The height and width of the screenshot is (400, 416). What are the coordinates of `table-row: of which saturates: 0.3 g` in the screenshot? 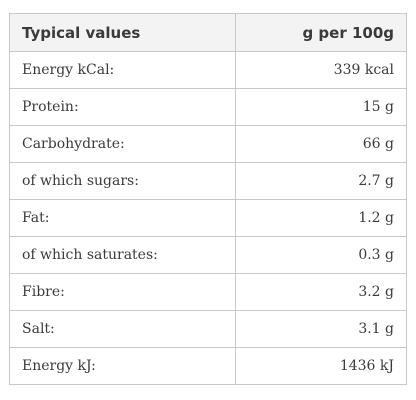 It's located at (208, 255).